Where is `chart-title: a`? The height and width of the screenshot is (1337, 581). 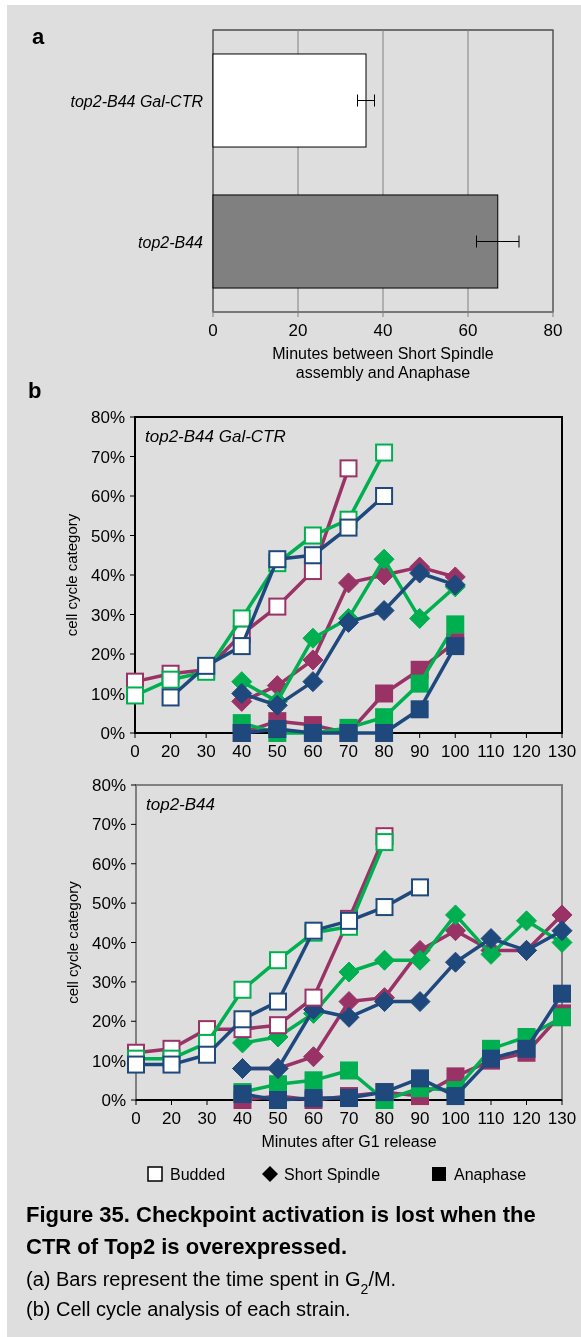 chart-title: a is located at coordinates (38, 36).